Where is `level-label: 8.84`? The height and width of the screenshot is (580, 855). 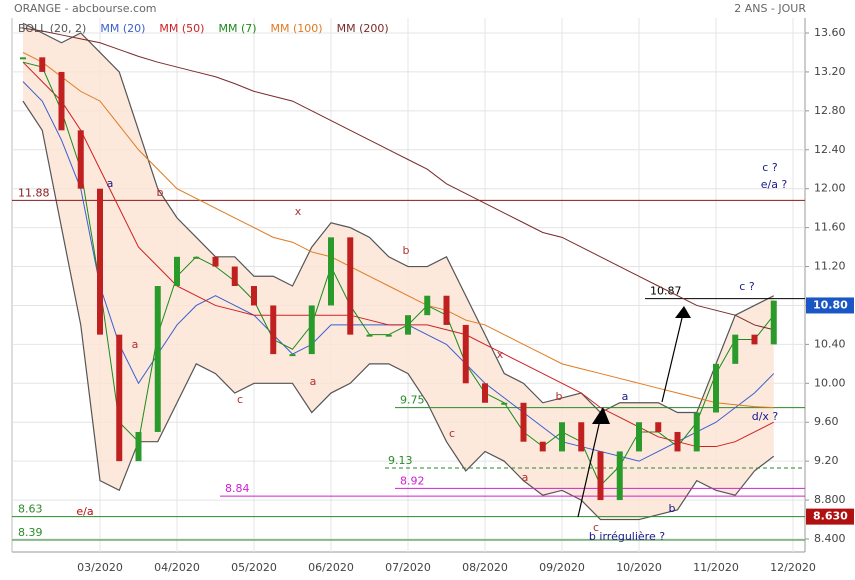 level-label: 8.84 is located at coordinates (237, 488).